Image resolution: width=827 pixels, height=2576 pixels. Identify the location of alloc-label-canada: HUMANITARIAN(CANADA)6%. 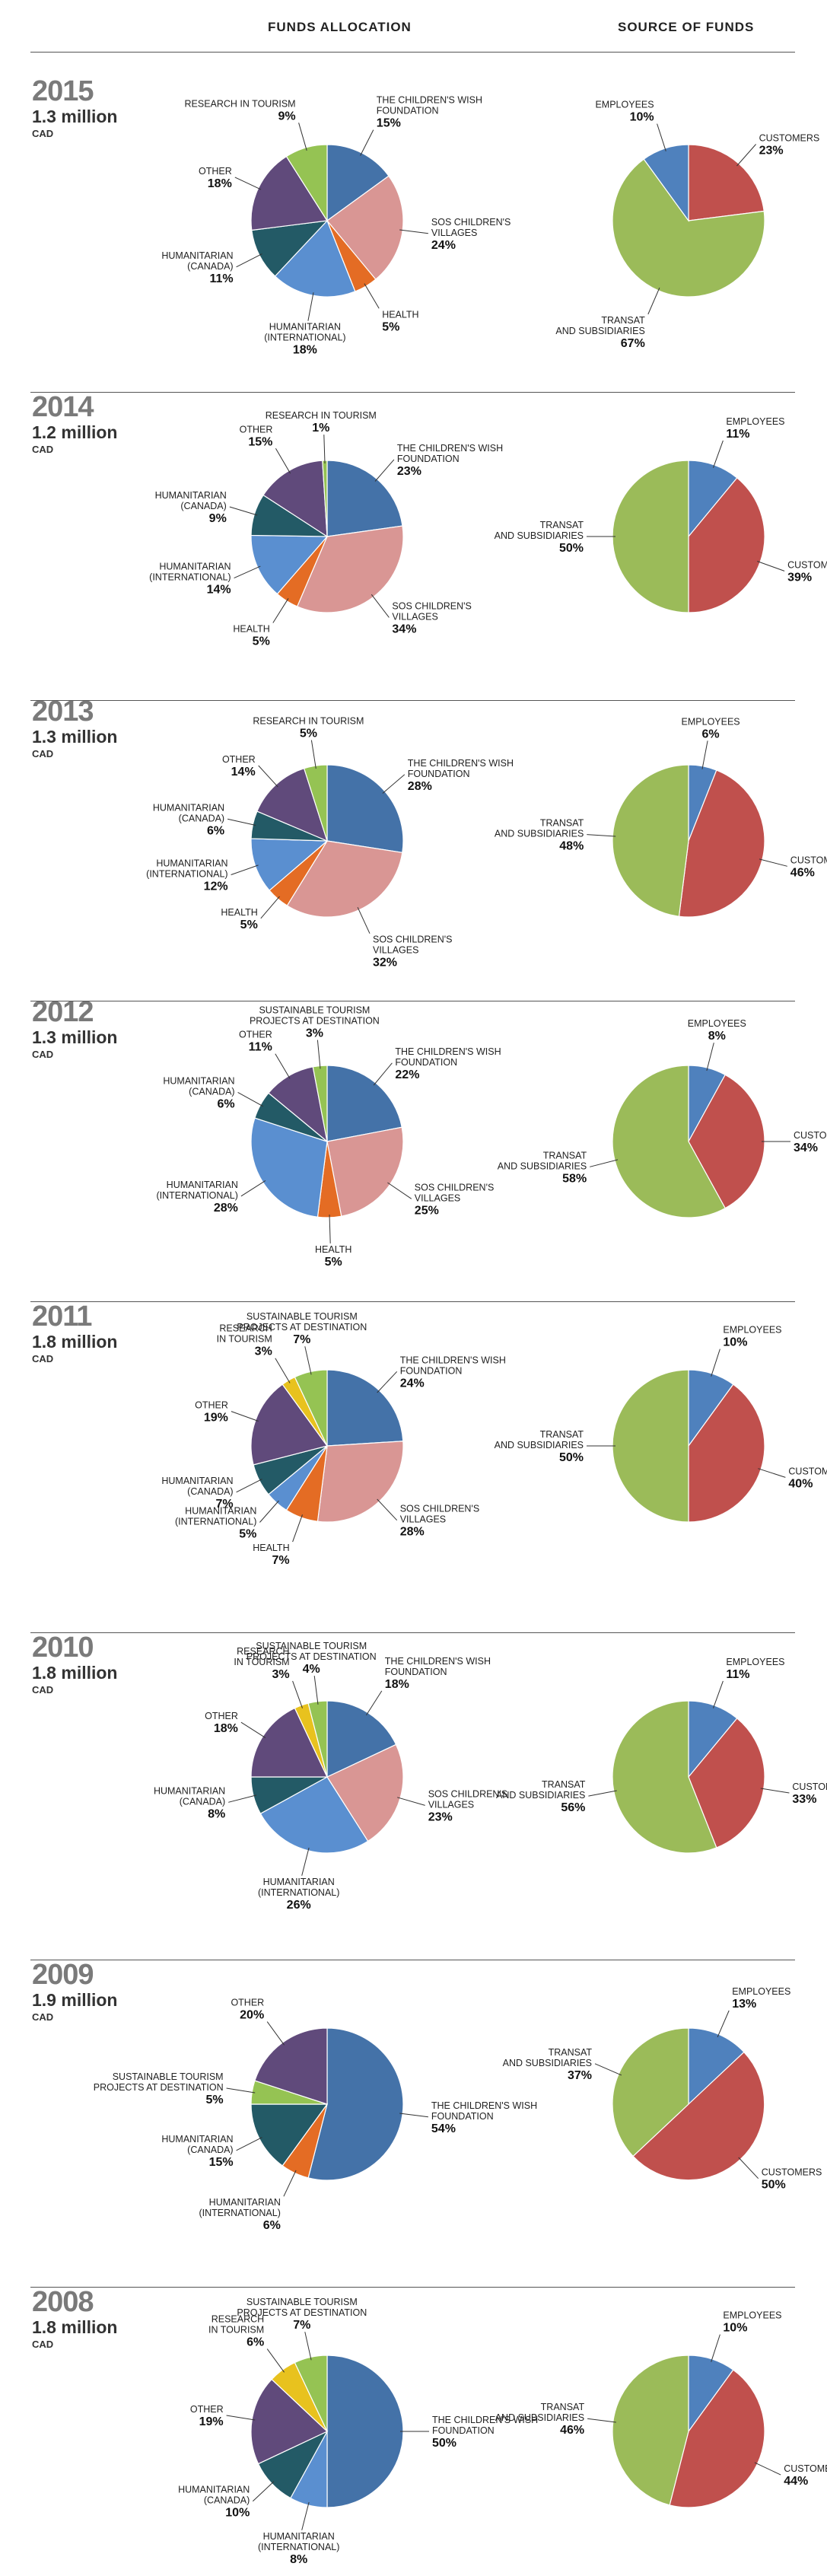
(188, 819).